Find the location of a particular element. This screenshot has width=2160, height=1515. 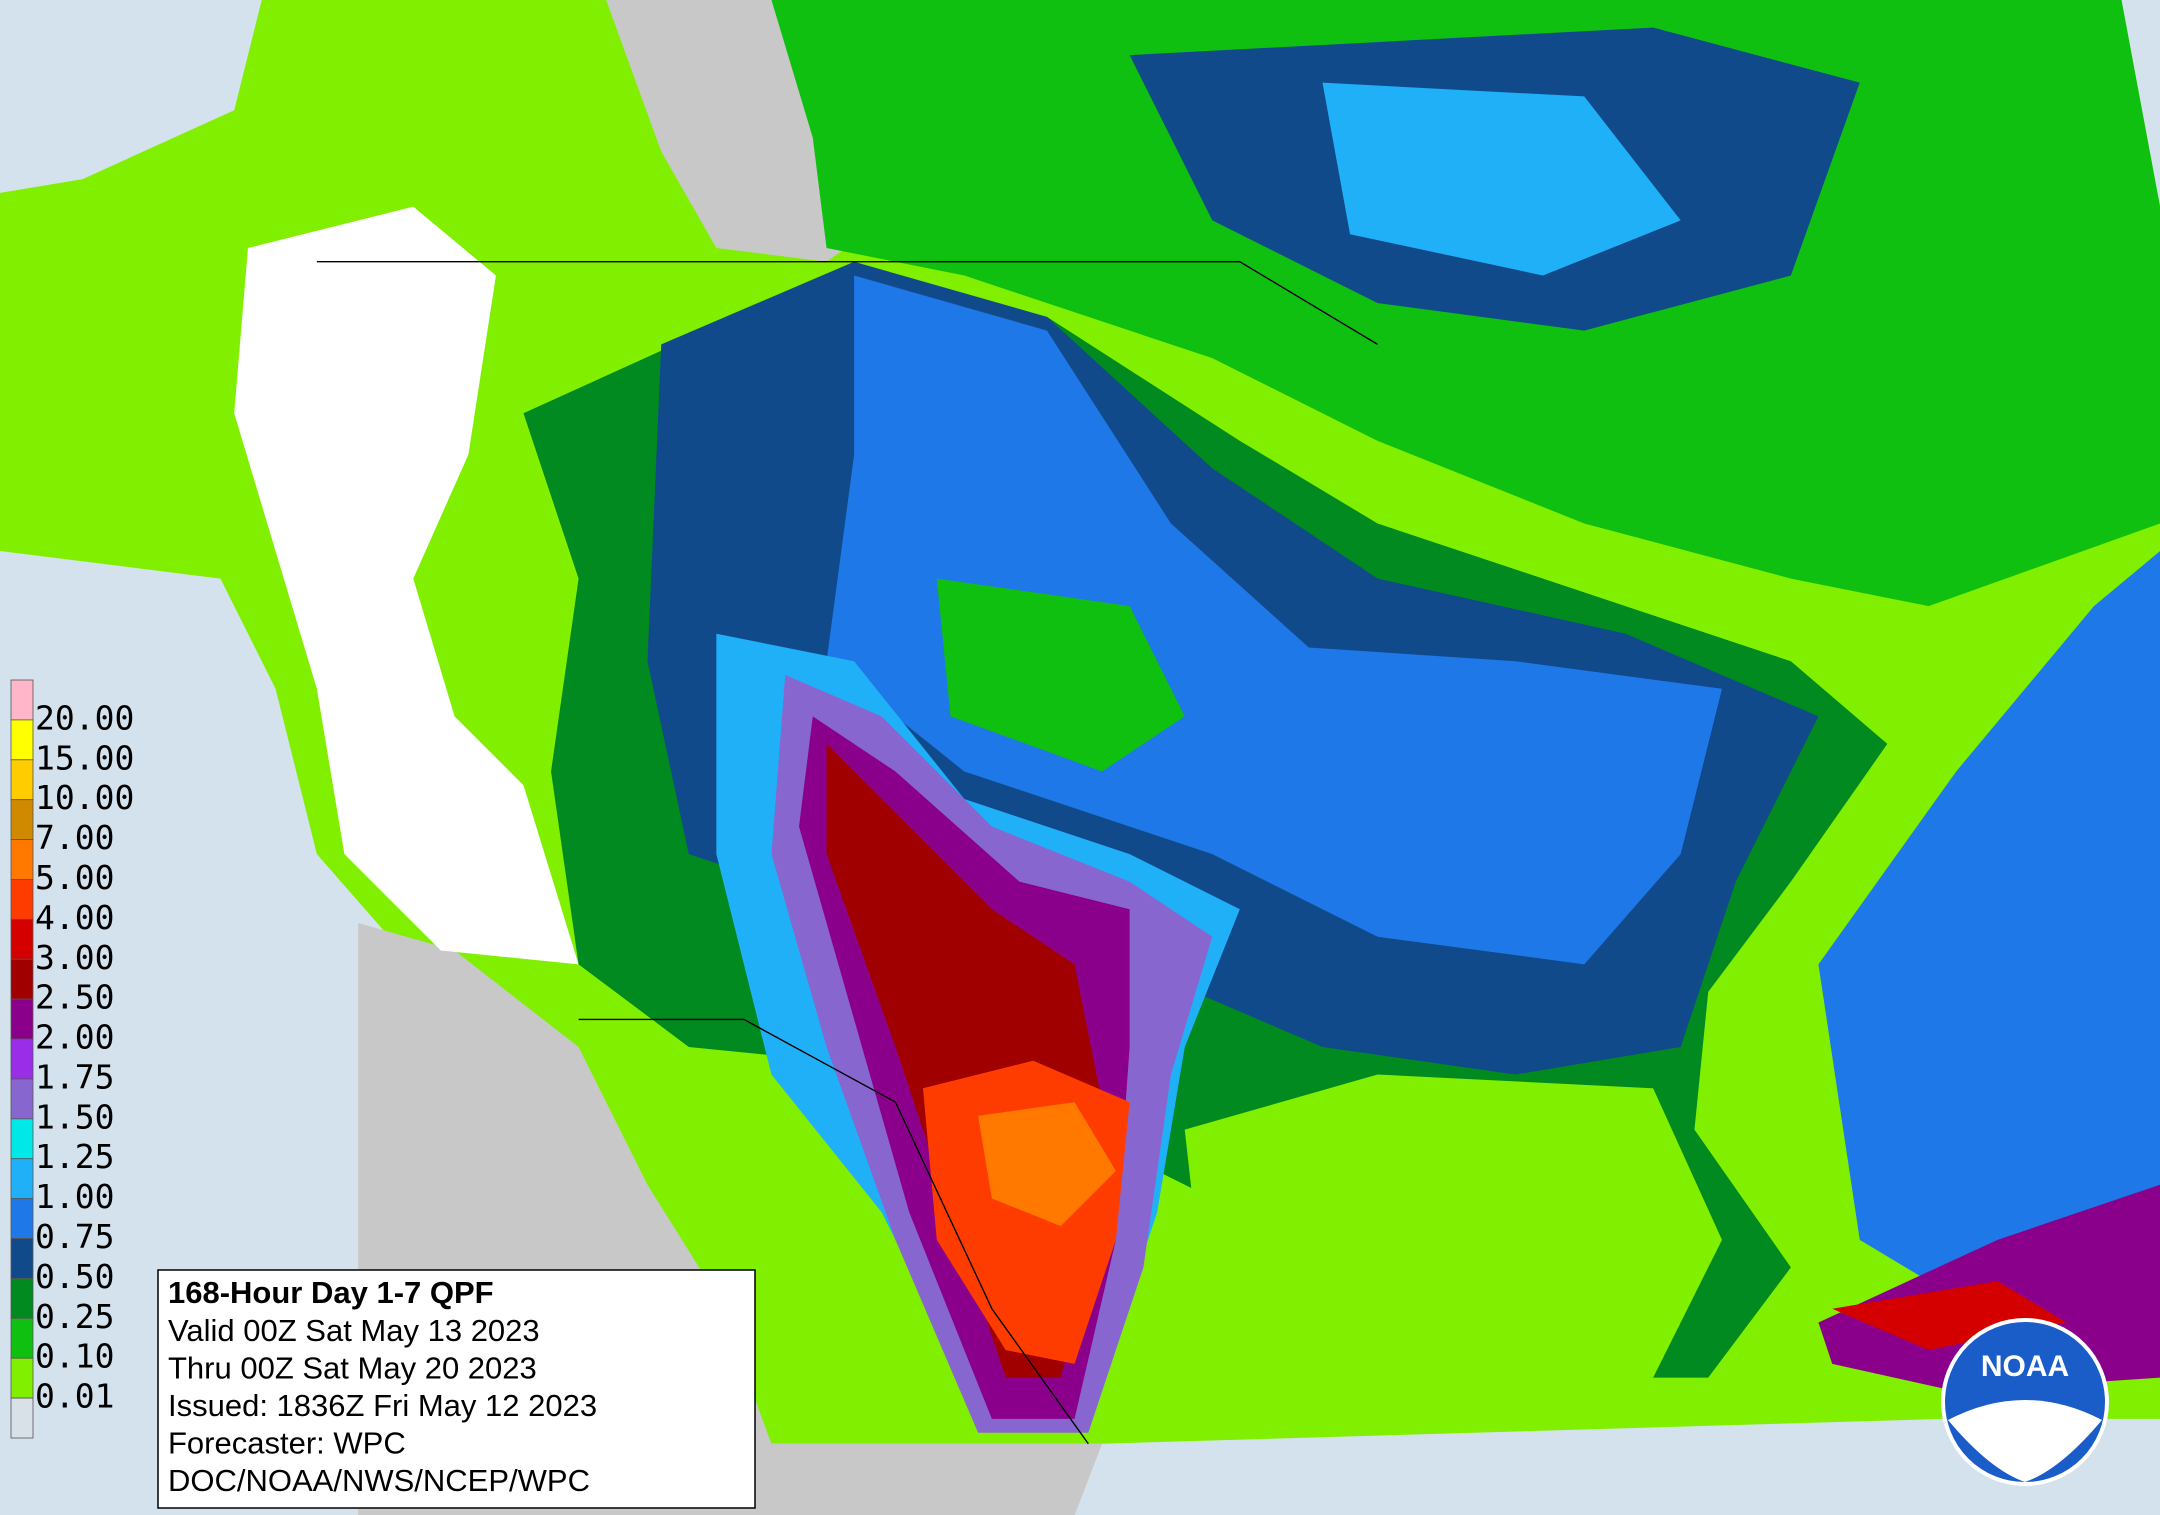

noaa-logo: NOAA is located at coordinates (2025, 1402).